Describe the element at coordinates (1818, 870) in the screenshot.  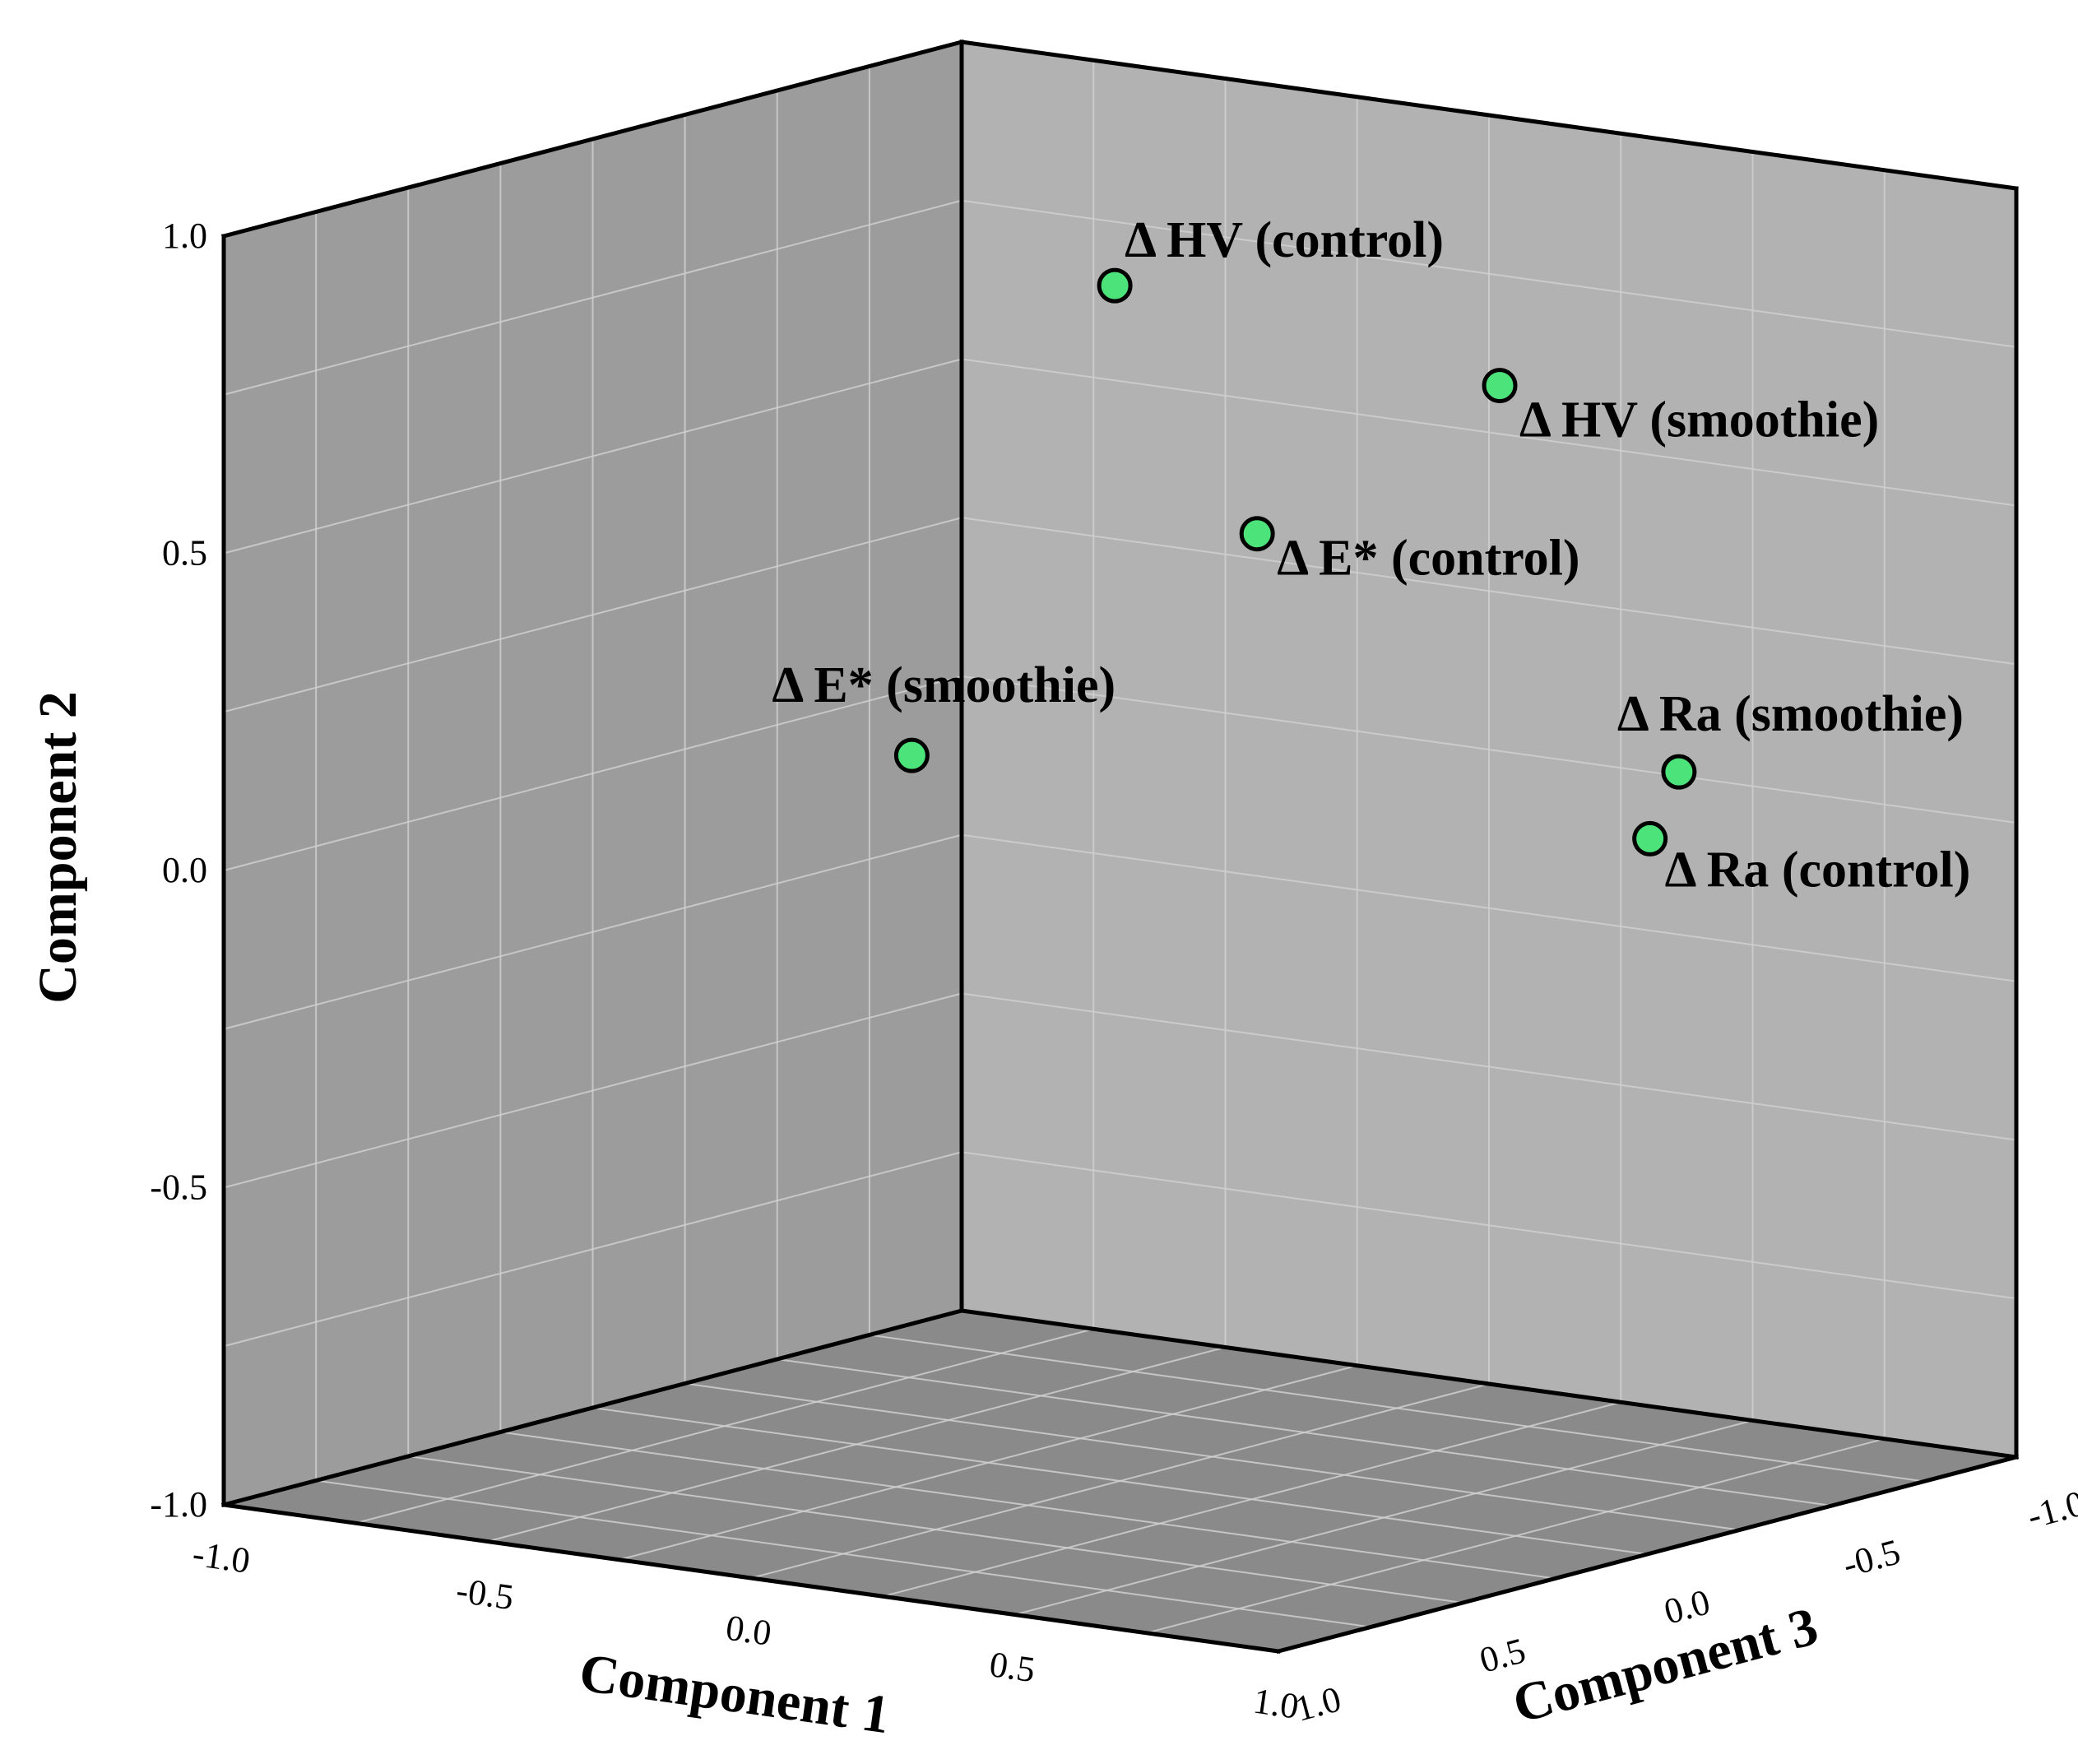
I see `point-label: Δ Ra (control)` at that location.